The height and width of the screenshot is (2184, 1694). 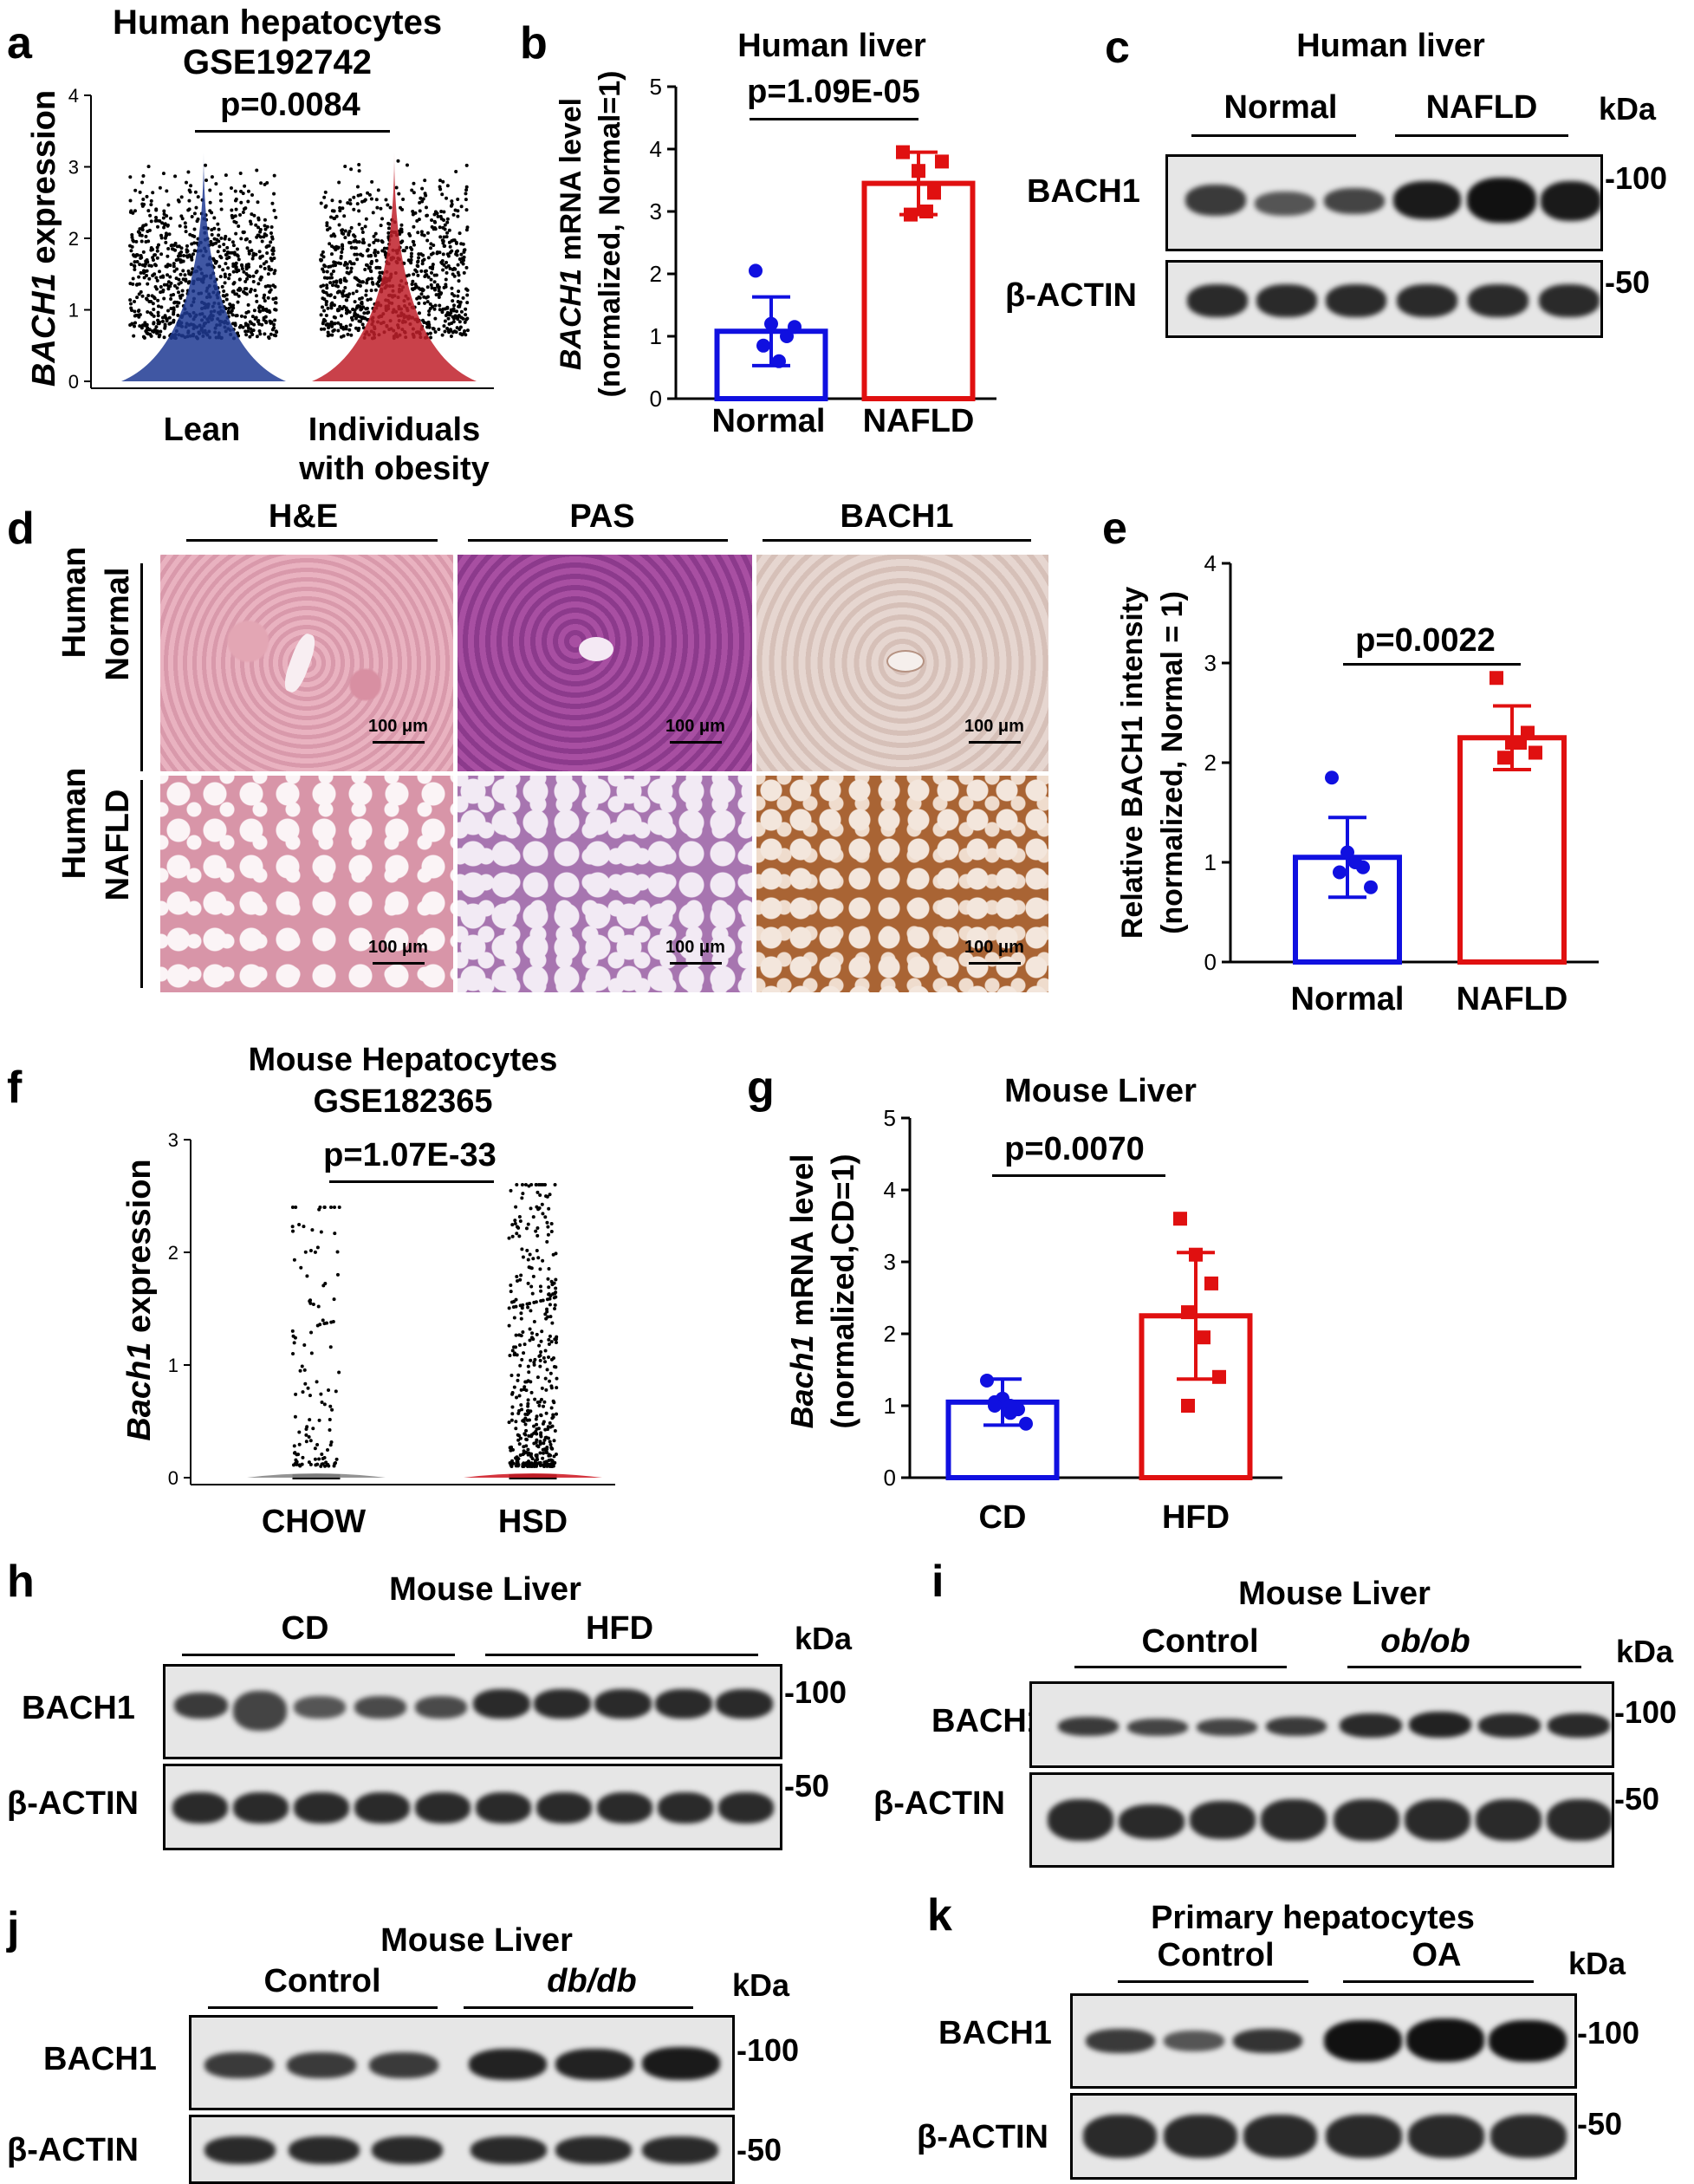 What do you see at coordinates (314, 1522) in the screenshot?
I see `panel-f-group-chow: CHOW` at bounding box center [314, 1522].